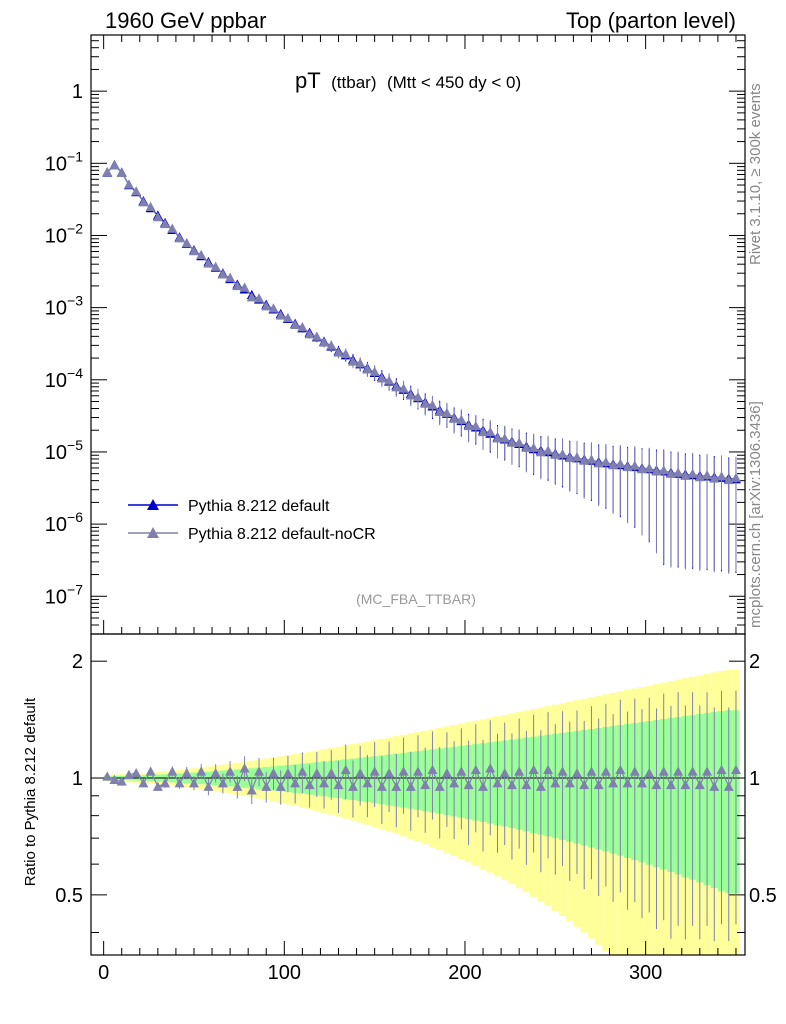 The width and height of the screenshot is (786, 1024). What do you see at coordinates (75, 373) in the screenshot?
I see `ytick-exponent: −4` at bounding box center [75, 373].